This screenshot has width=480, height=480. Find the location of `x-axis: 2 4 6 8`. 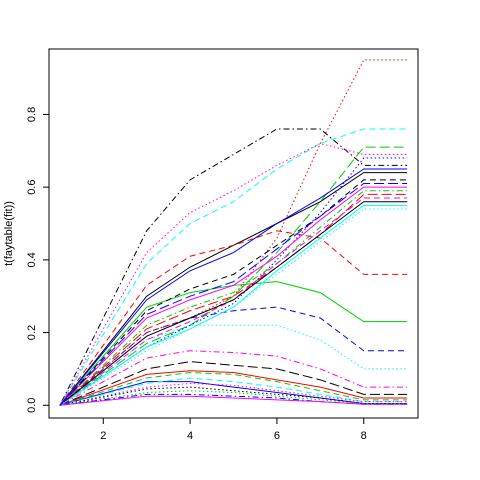

x-axis: 2 4 6 8 is located at coordinates (233, 430).